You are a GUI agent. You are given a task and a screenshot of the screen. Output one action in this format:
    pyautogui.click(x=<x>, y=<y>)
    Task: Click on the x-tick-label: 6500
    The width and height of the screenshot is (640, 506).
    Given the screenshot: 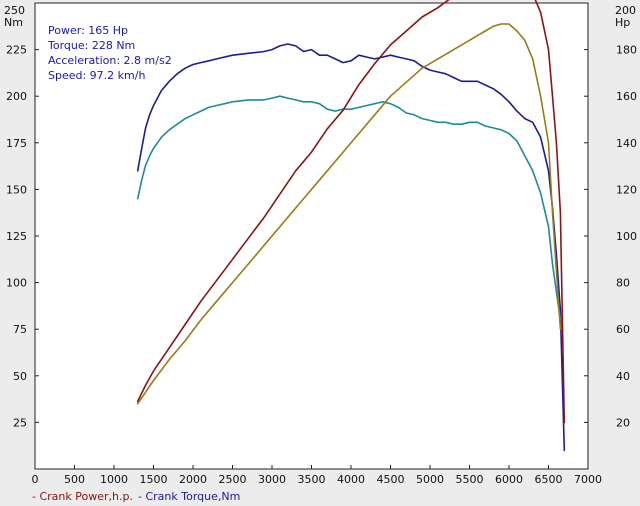 What is the action you would take?
    pyautogui.click(x=549, y=479)
    